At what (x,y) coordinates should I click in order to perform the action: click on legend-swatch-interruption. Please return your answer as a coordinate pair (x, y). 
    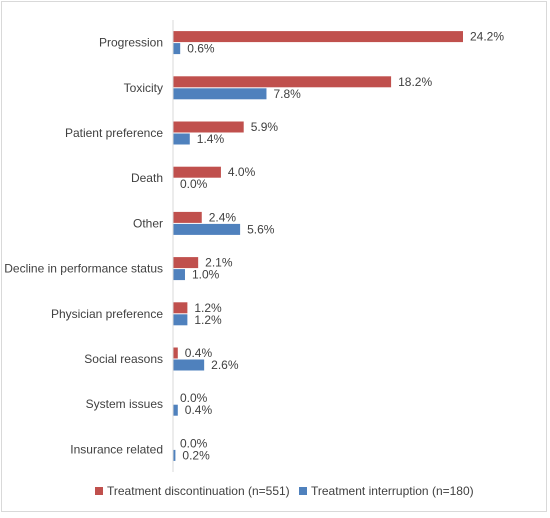
    Looking at the image, I should click on (303, 491).